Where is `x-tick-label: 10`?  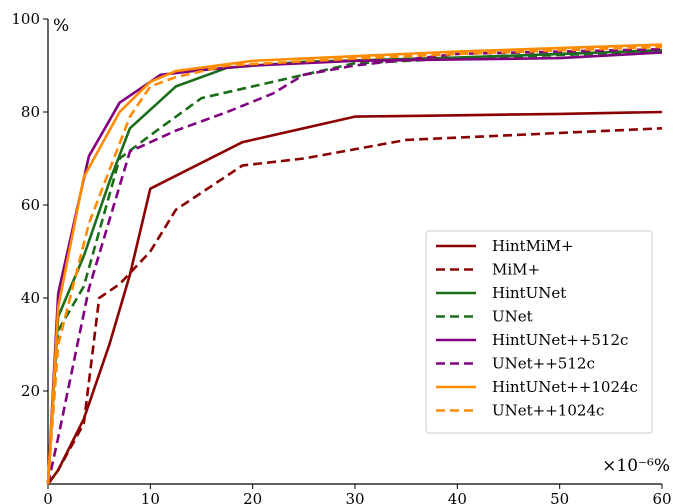
x-tick-label: 10 is located at coordinates (150, 497).